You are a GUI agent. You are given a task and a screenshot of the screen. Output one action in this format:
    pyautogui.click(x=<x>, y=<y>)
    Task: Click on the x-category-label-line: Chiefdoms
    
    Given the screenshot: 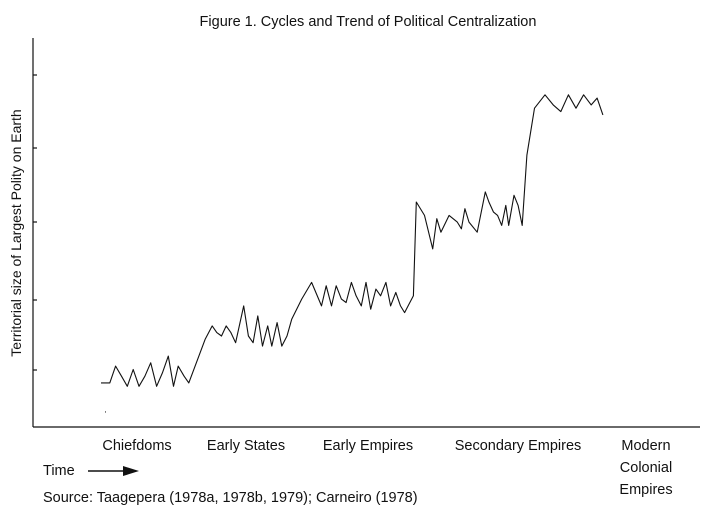 What is the action you would take?
    pyautogui.click(x=136, y=446)
    